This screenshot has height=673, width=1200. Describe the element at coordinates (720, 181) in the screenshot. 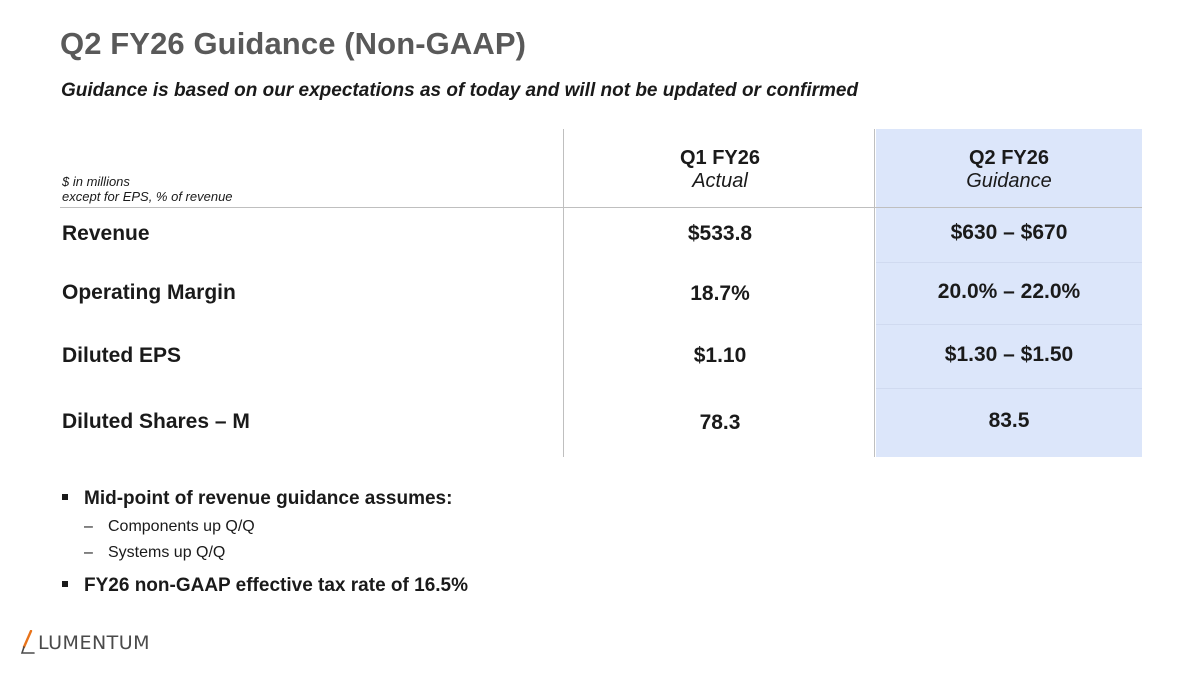

I see `column-header-subtitle: Actual` at that location.